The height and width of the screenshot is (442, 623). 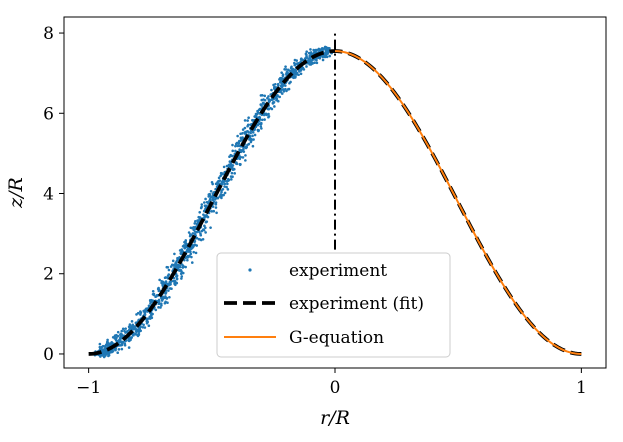 I want to click on y-axis-label: z/R, so click(x=16, y=193).